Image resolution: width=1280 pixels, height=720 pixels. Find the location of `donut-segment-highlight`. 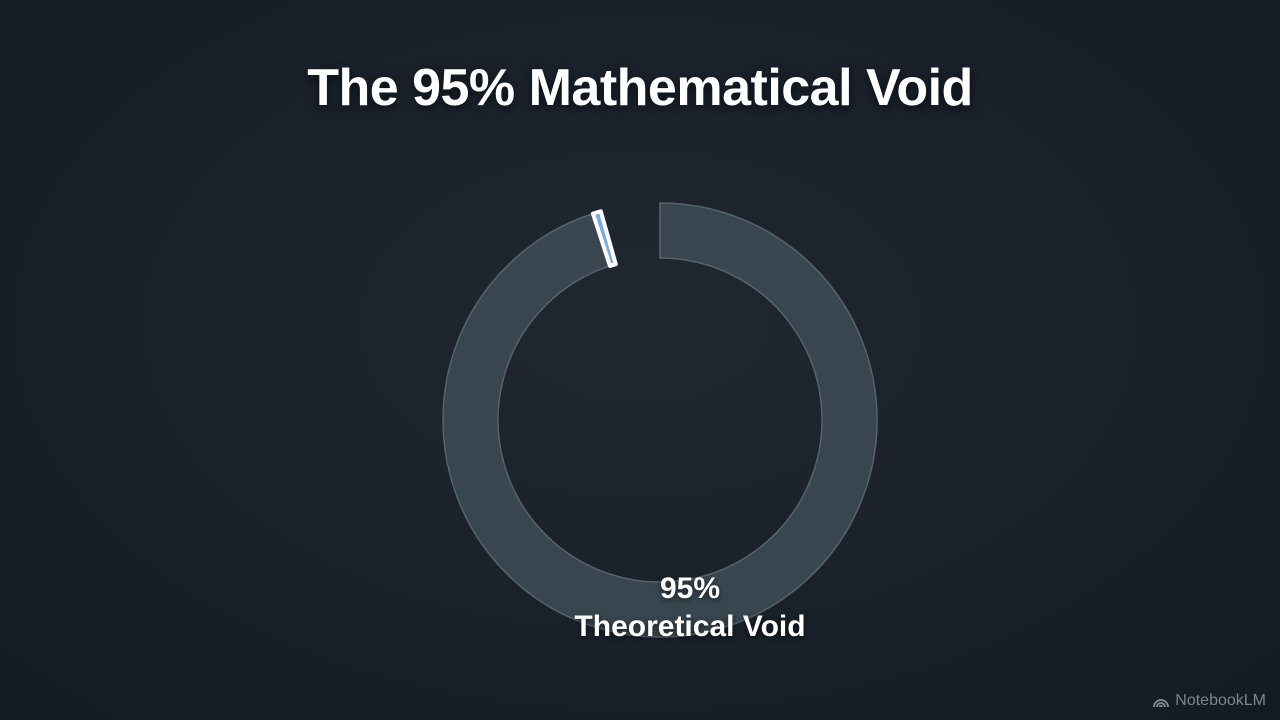

donut-segment-highlight is located at coordinates (604, 238).